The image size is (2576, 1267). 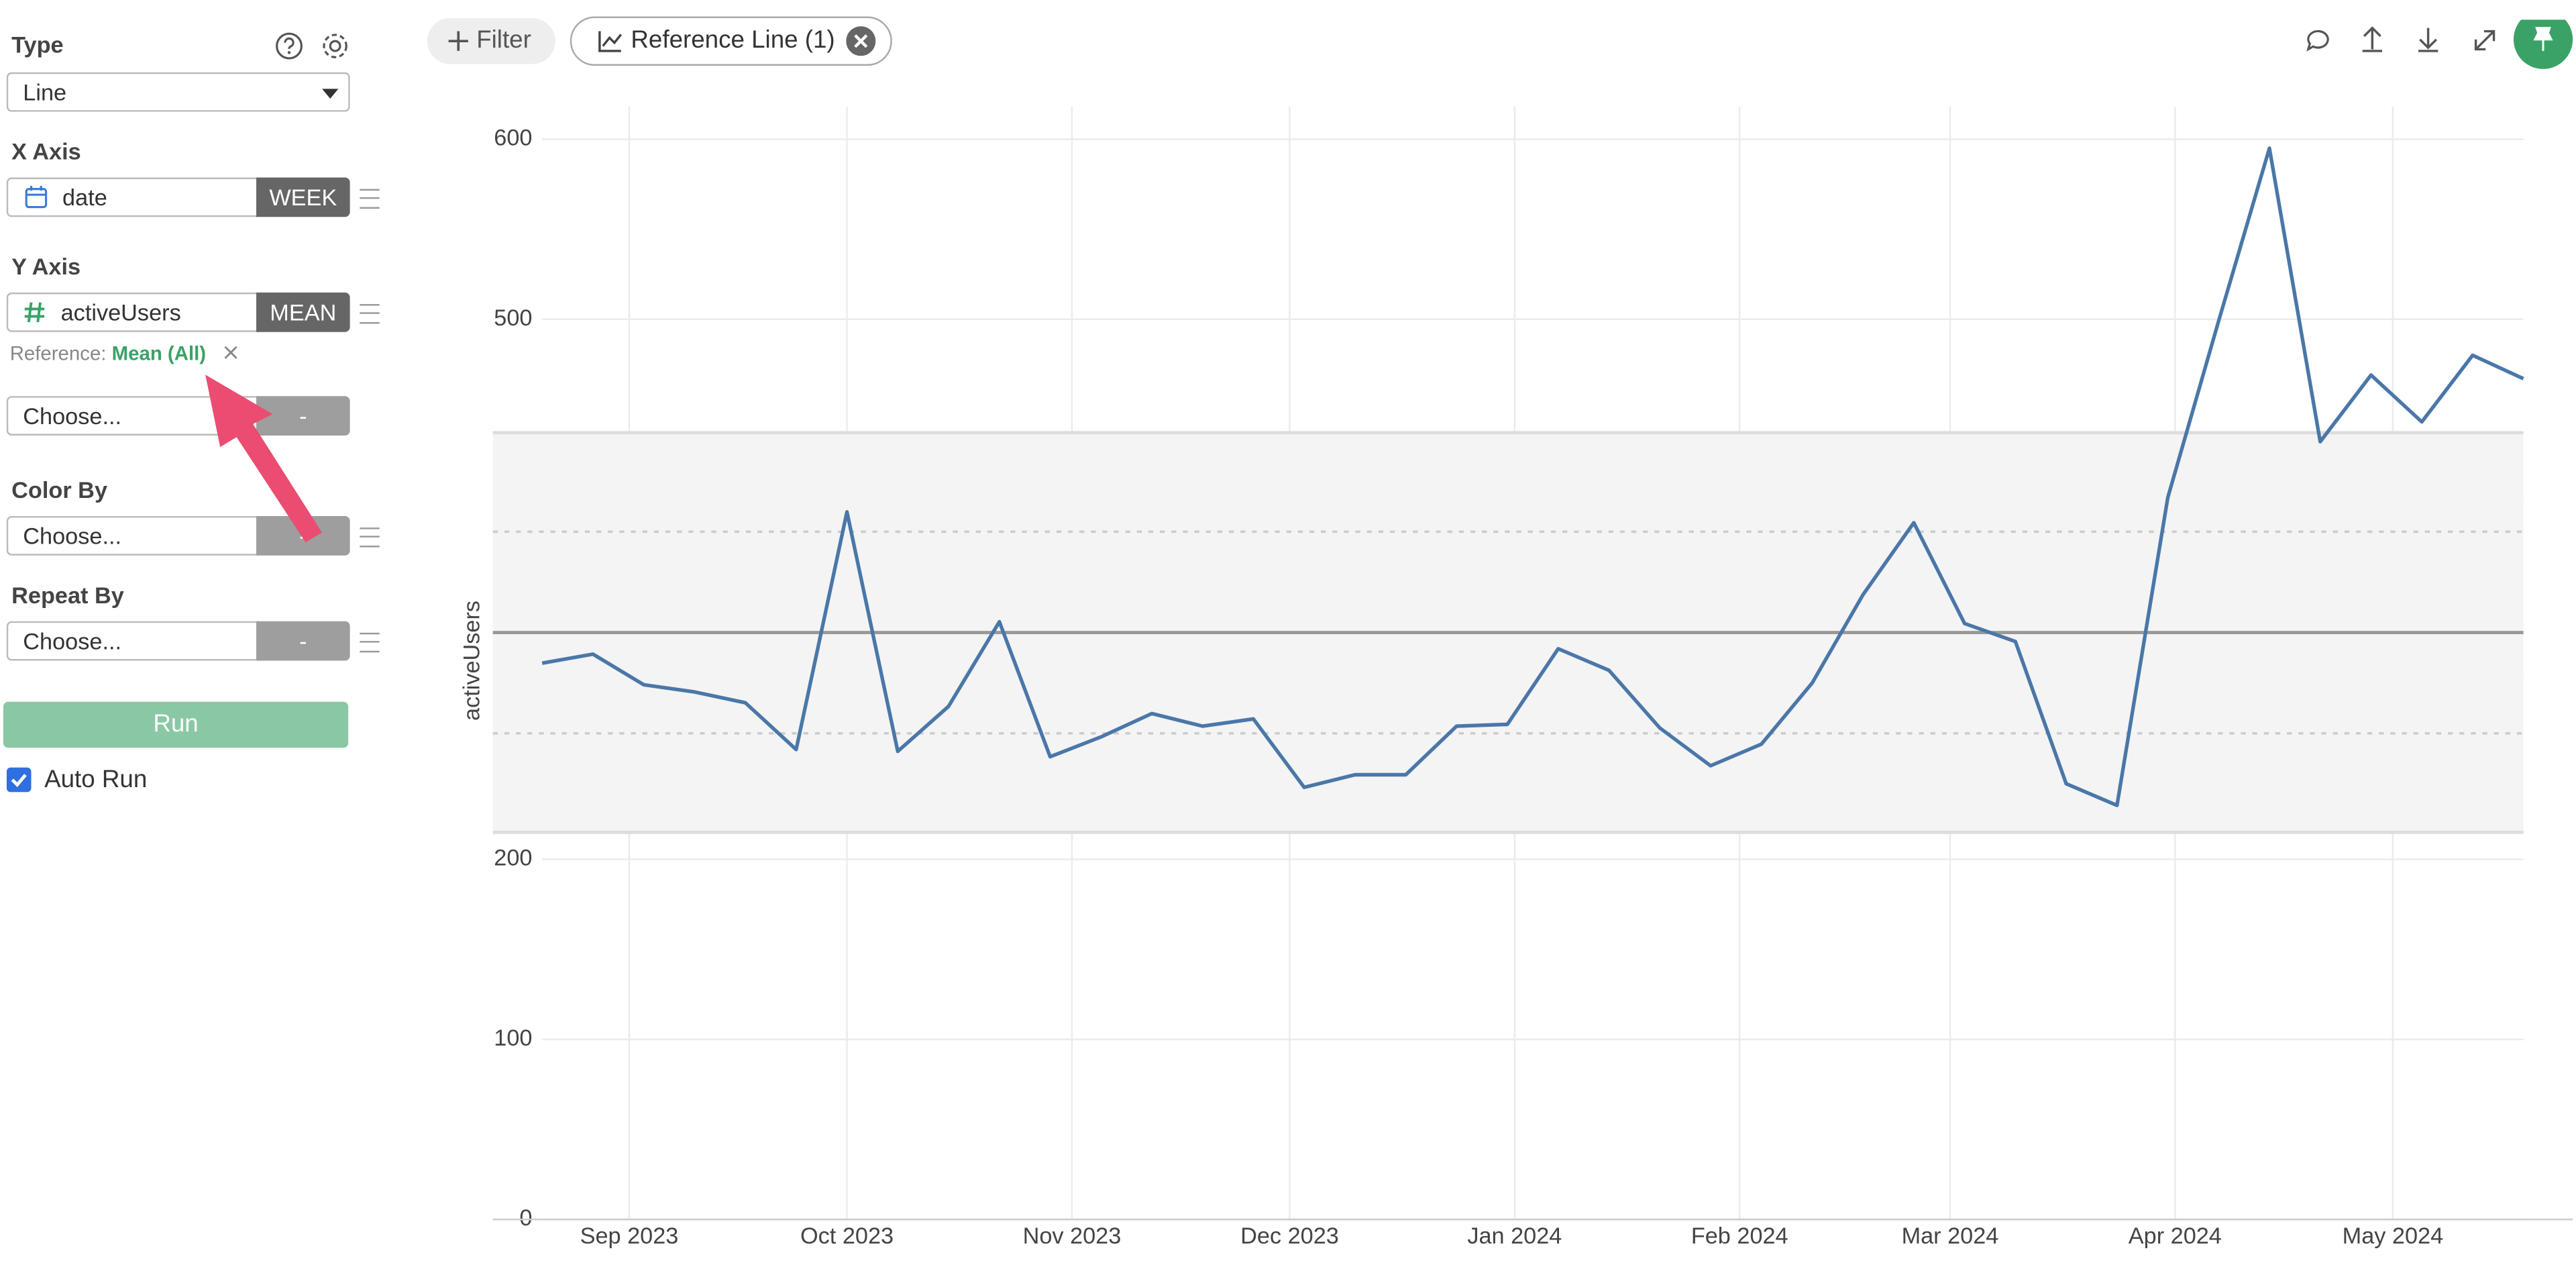 I want to click on y-tick-label: 100, so click(x=513, y=1038).